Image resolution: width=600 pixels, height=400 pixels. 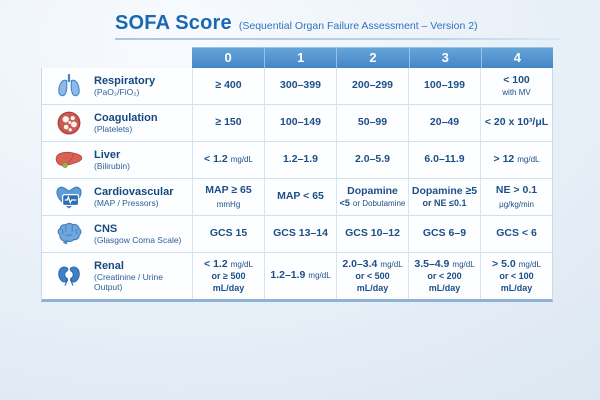 What do you see at coordinates (138, 240) in the screenshot?
I see `organ-subtitle: (Glasgow Coma Scale)` at bounding box center [138, 240].